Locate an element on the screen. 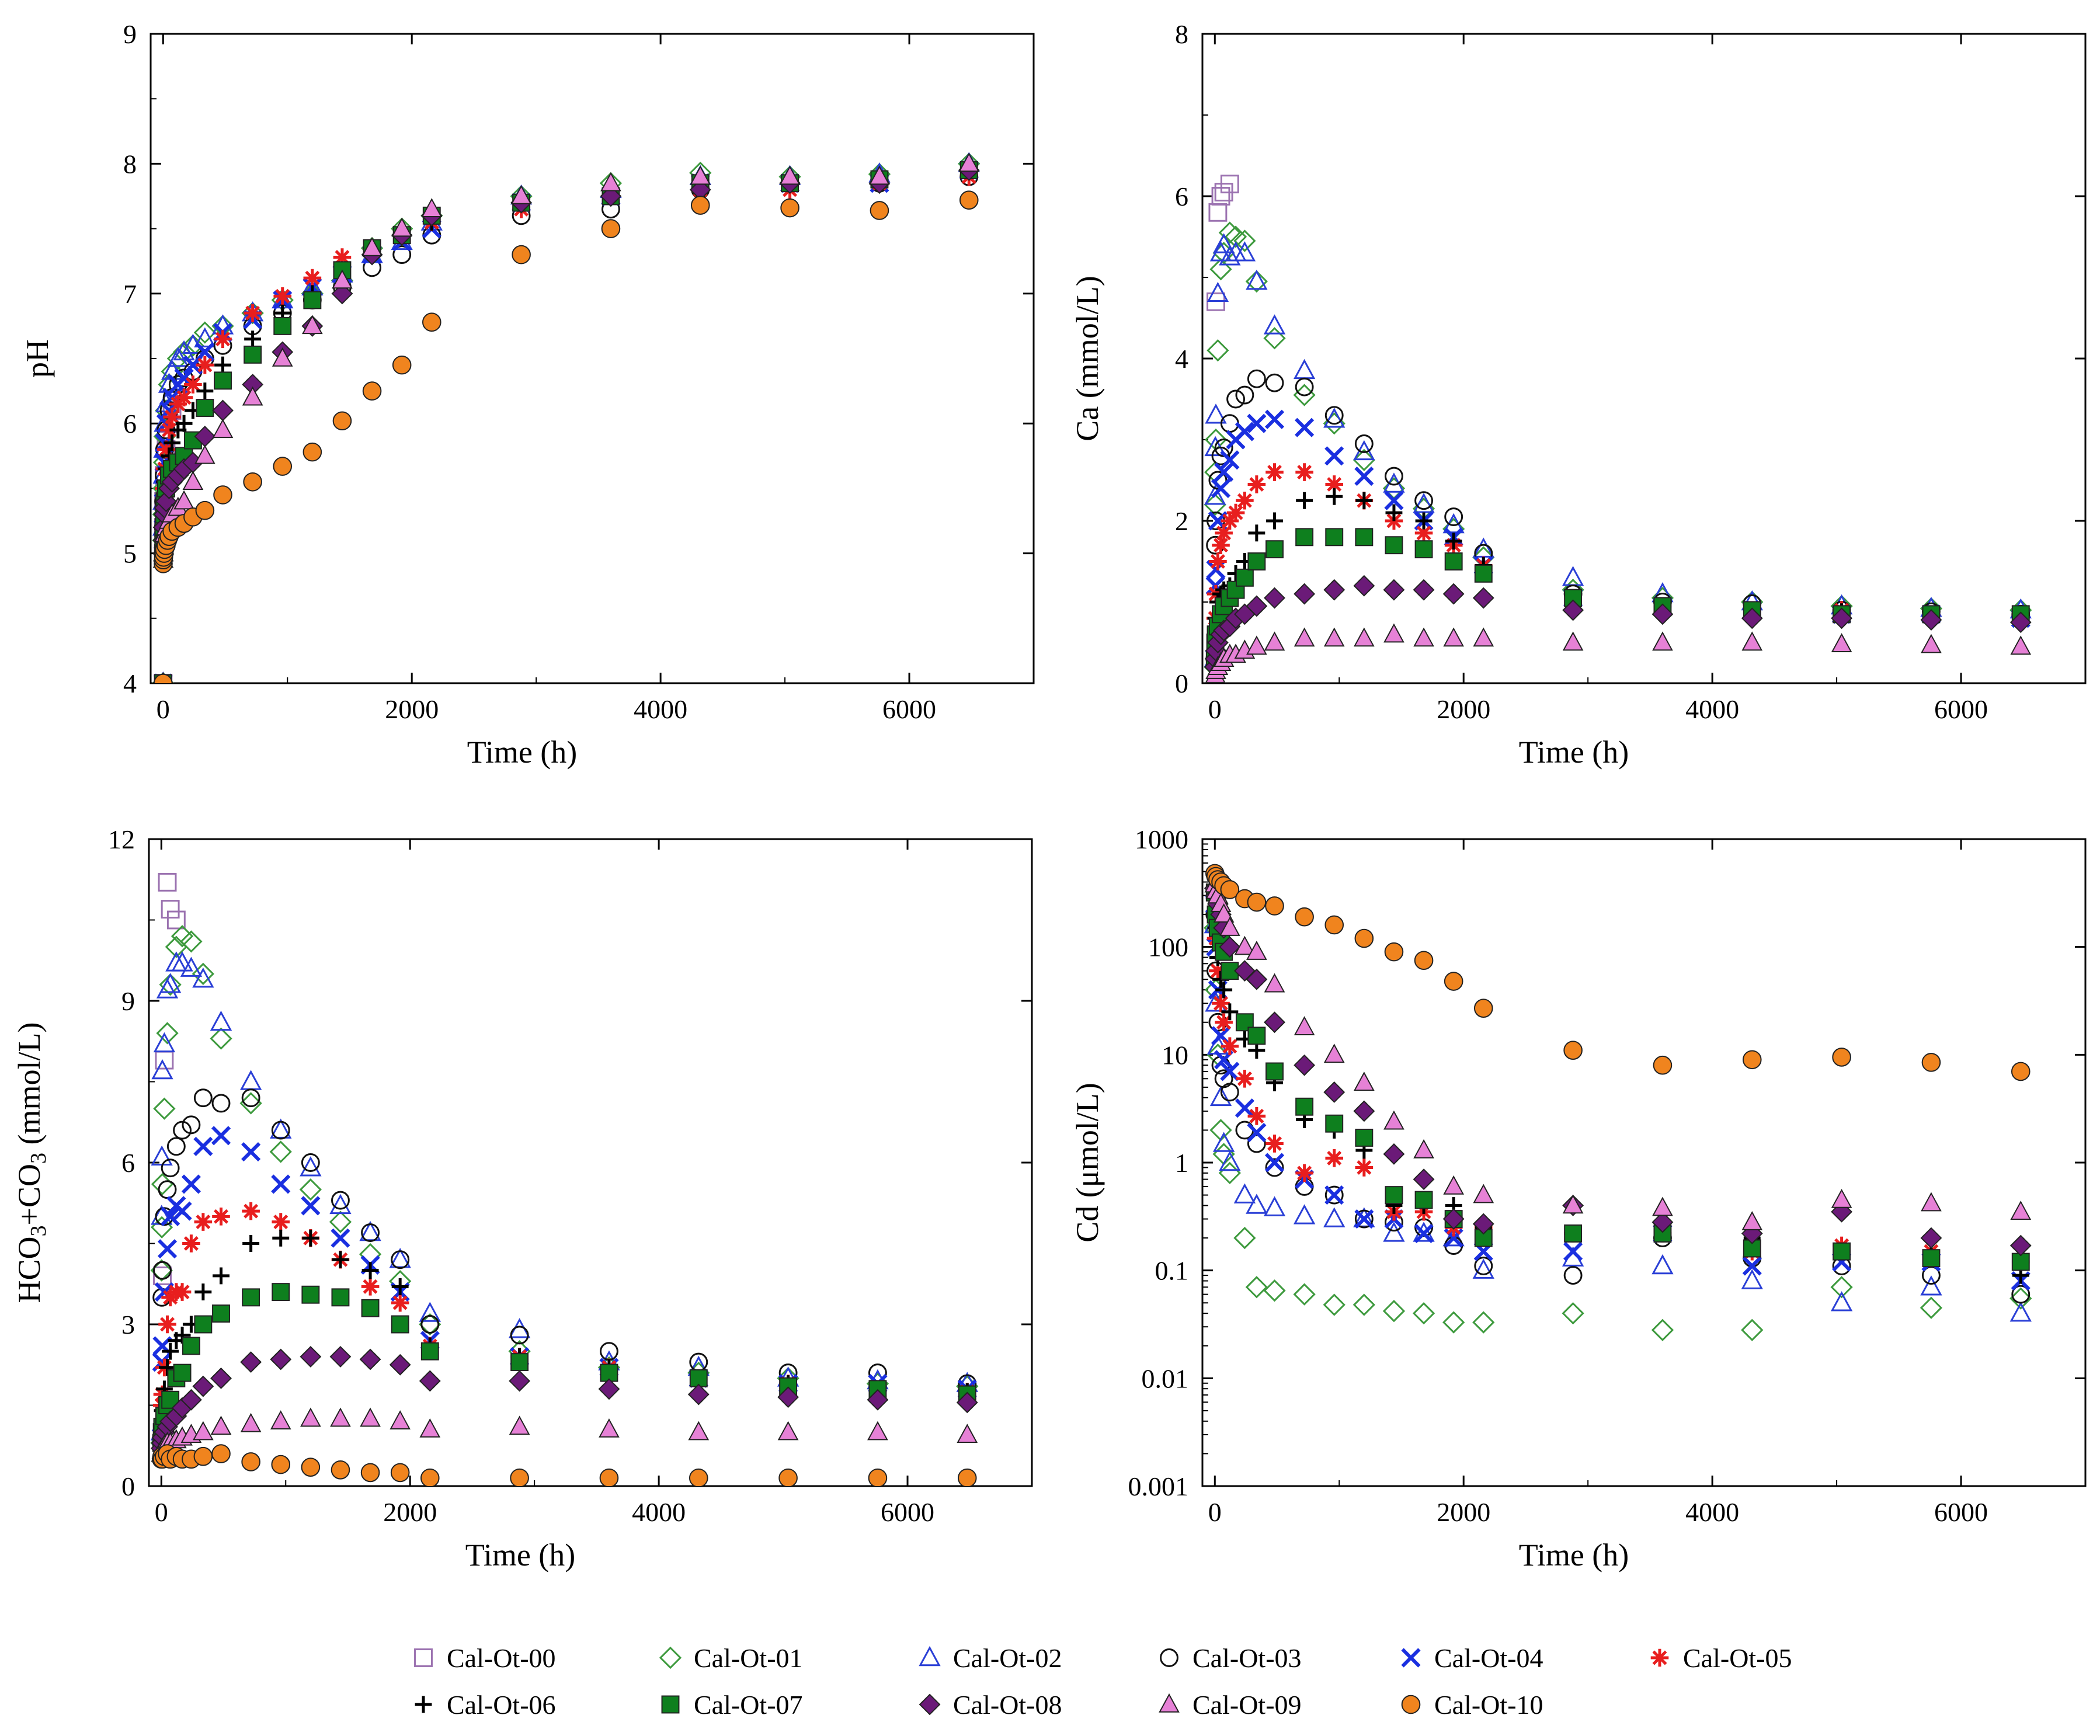 The height and width of the screenshot is (1736, 2100). ca-data-points is located at coordinates (1618, 429).